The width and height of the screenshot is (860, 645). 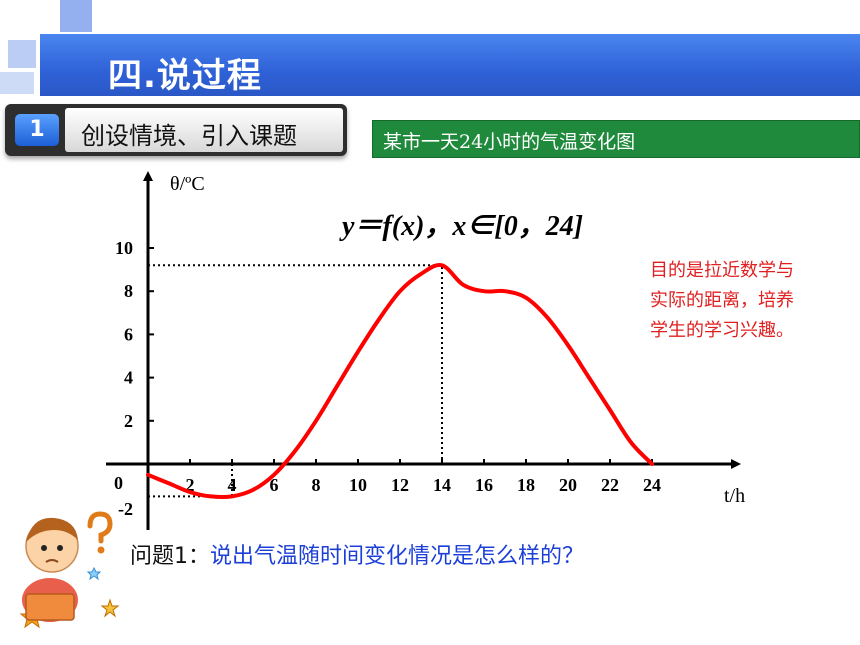 What do you see at coordinates (128, 291) in the screenshot?
I see `y-tick-label: 8` at bounding box center [128, 291].